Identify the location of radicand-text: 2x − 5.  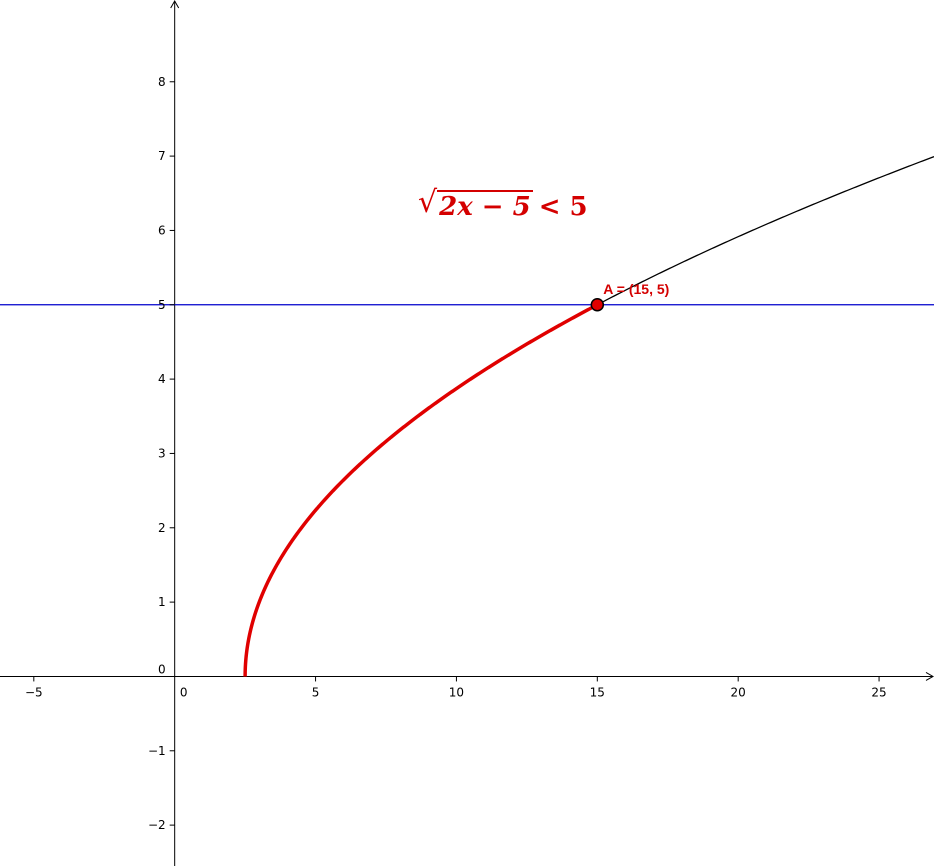
(485, 206).